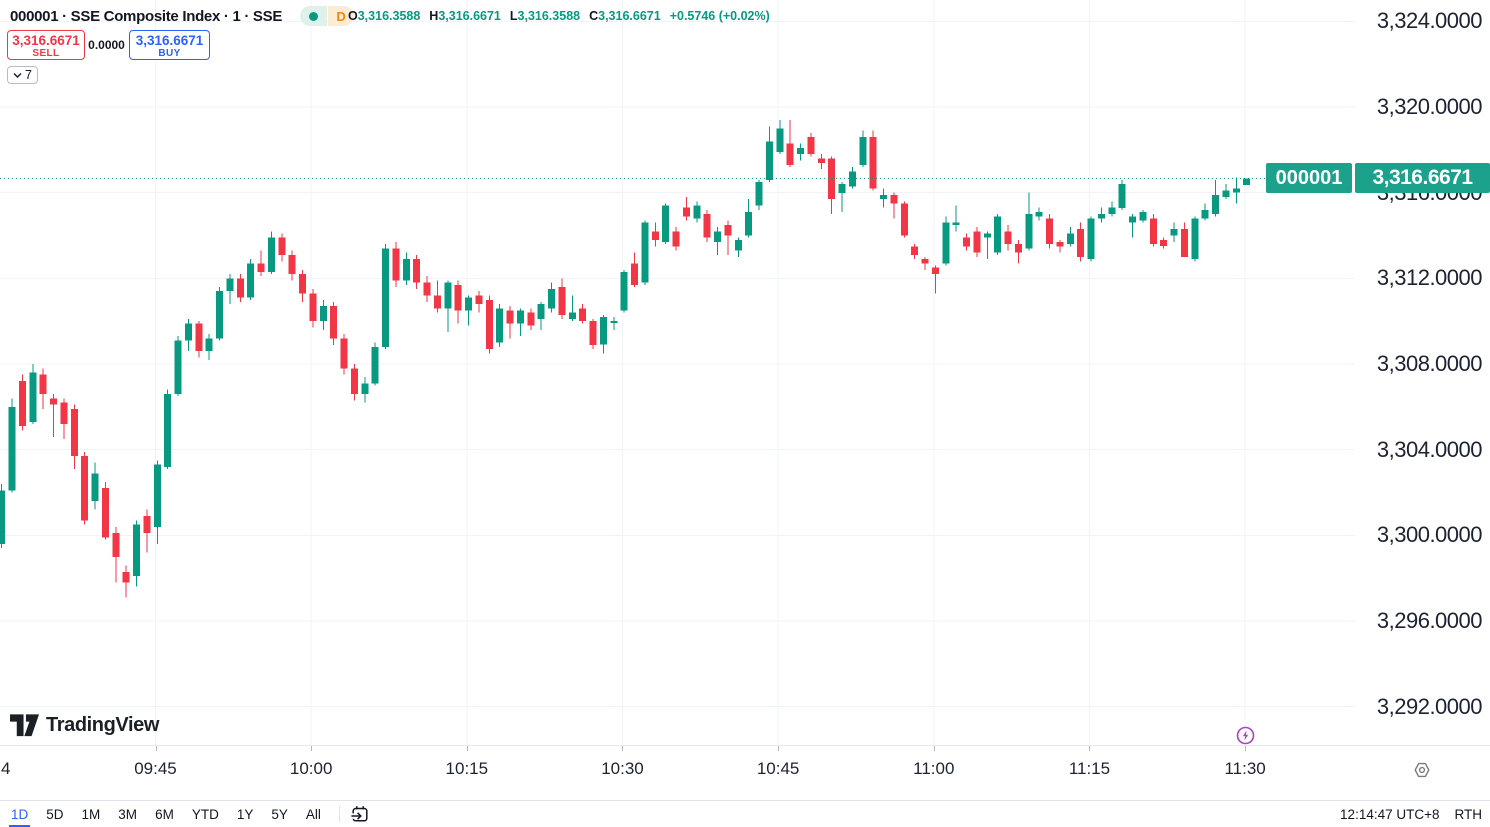 This screenshot has width=1490, height=827. Describe the element at coordinates (1429, 21) in the screenshot. I see `price-axis-label: 3,324.0000` at that location.